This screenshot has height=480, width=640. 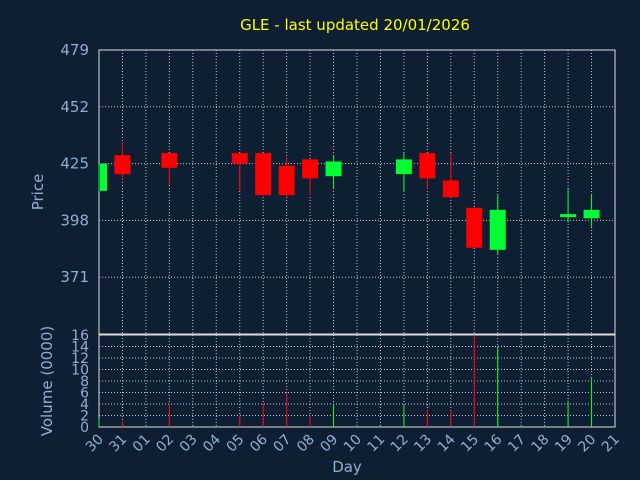 I want to click on price-tick-label: 479, so click(x=74, y=50).